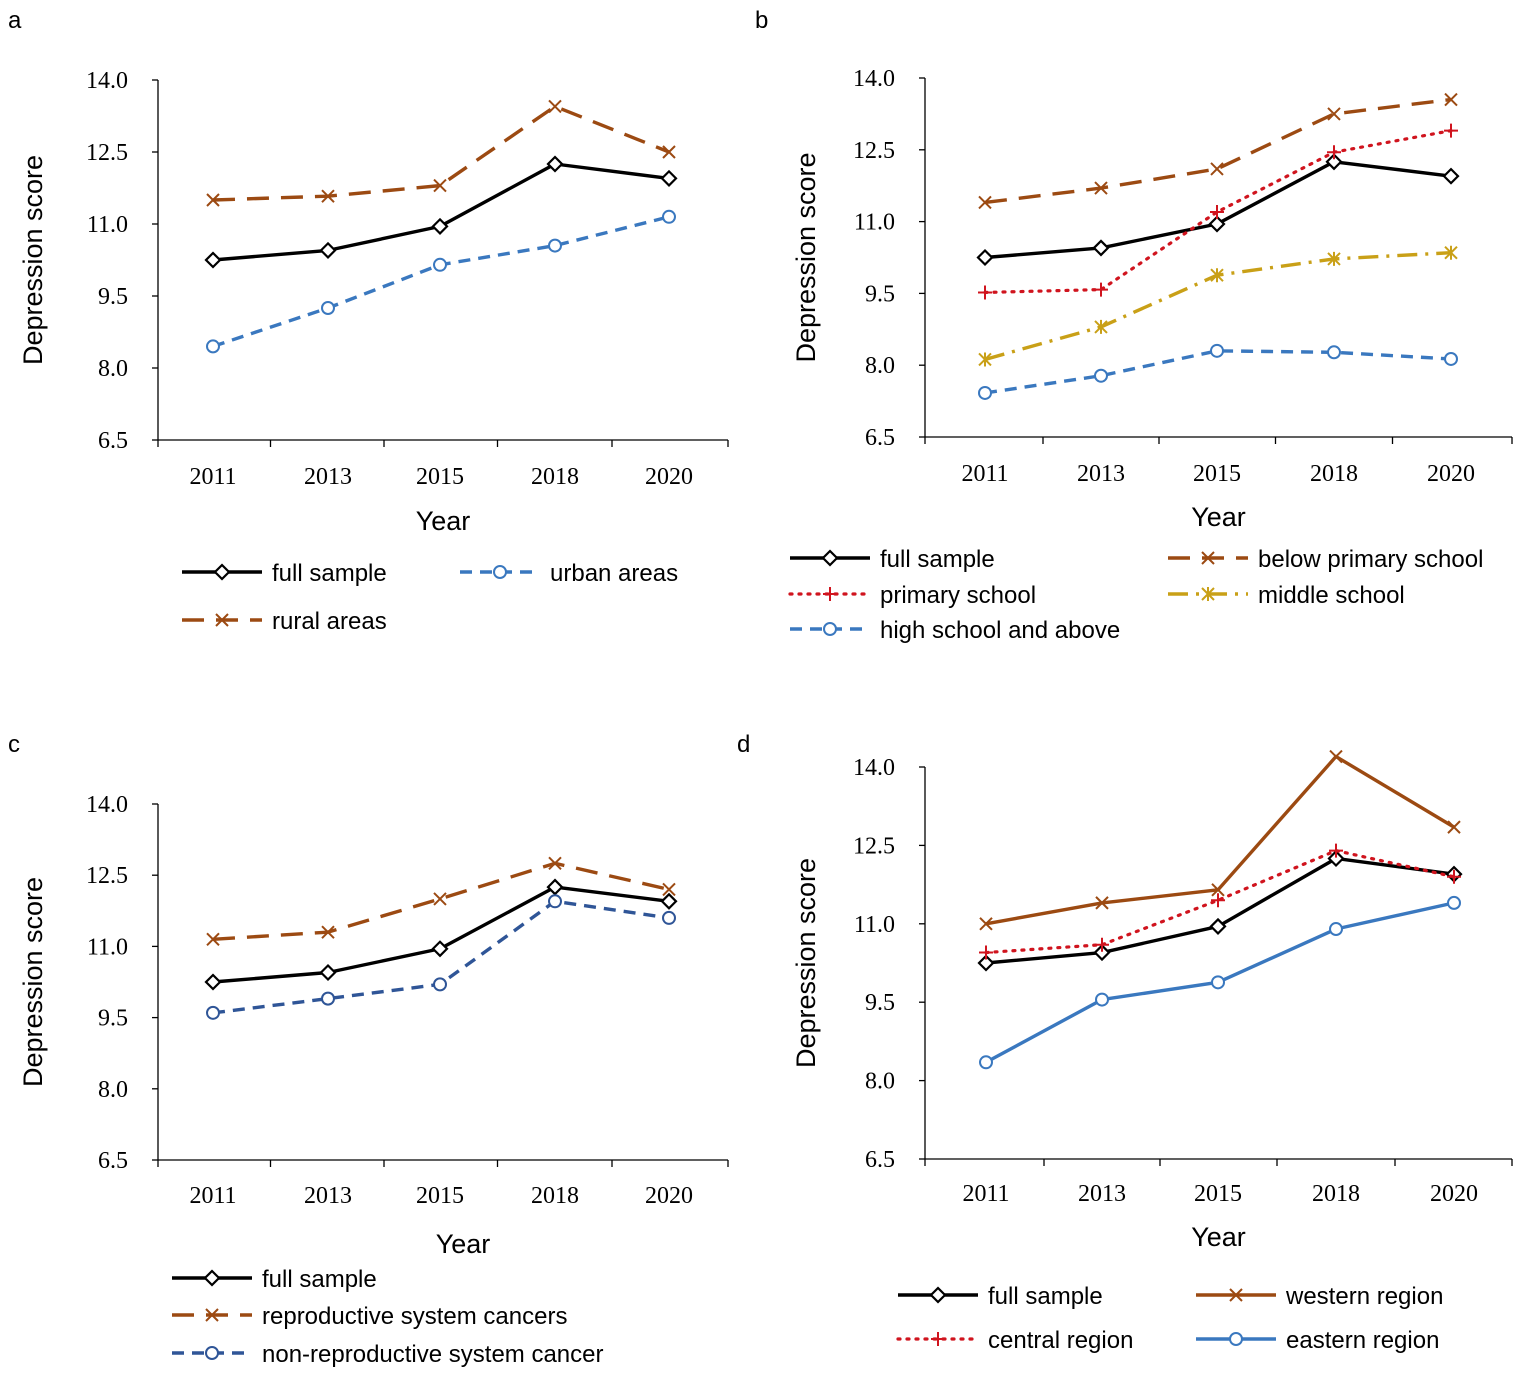 The width and height of the screenshot is (1535, 1373). I want to click on panel-c-y-tick-label: 11.0, so click(107, 947).